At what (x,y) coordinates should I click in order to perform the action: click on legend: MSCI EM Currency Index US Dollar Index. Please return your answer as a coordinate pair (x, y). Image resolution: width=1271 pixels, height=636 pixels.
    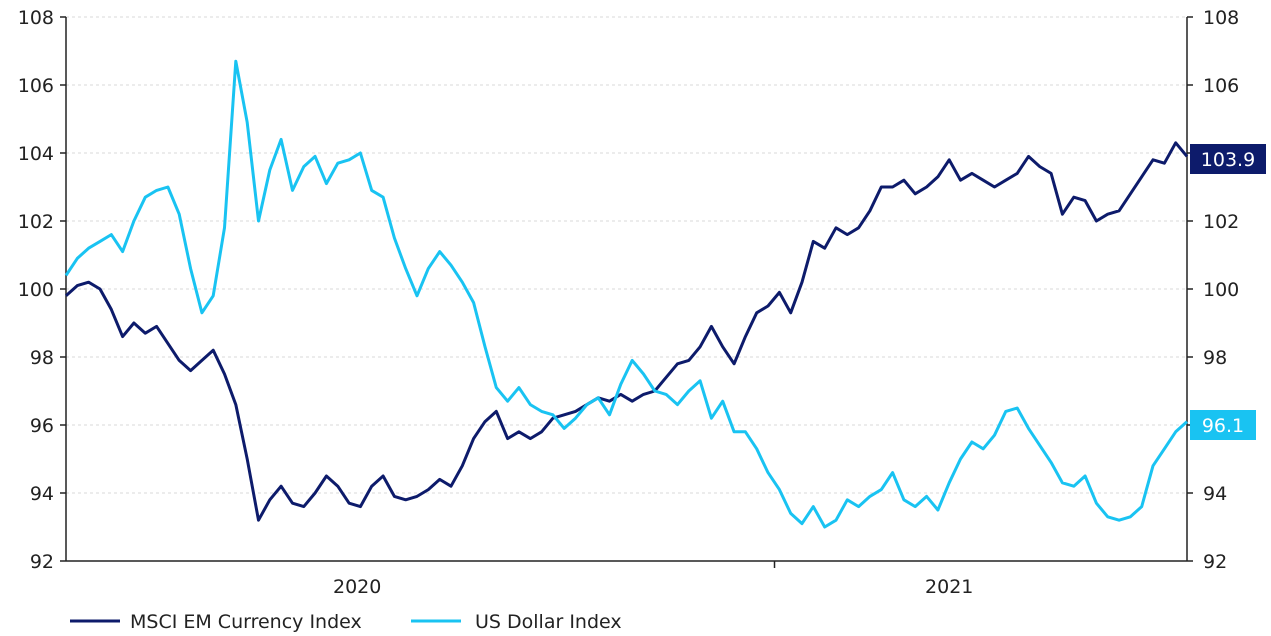
    Looking at the image, I should click on (346, 622).